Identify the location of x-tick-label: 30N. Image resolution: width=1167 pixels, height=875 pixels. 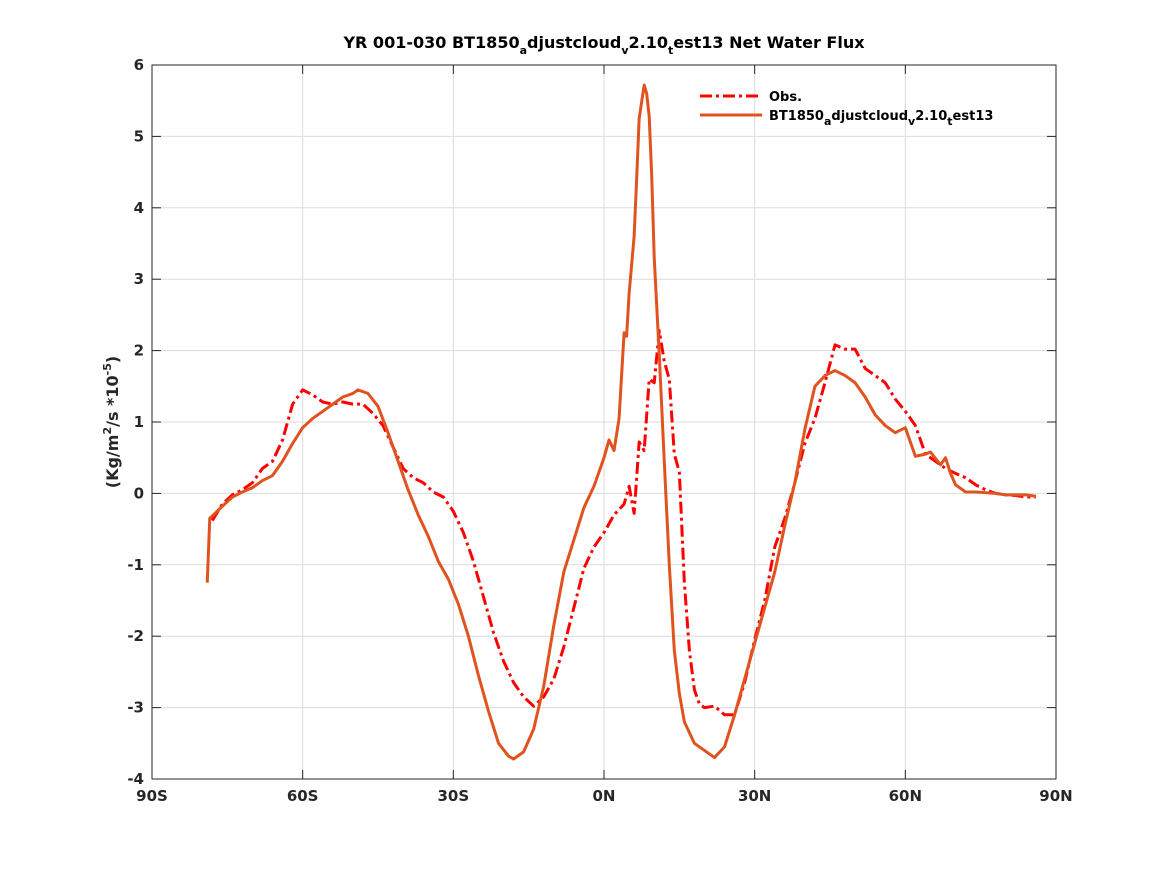
(754, 796).